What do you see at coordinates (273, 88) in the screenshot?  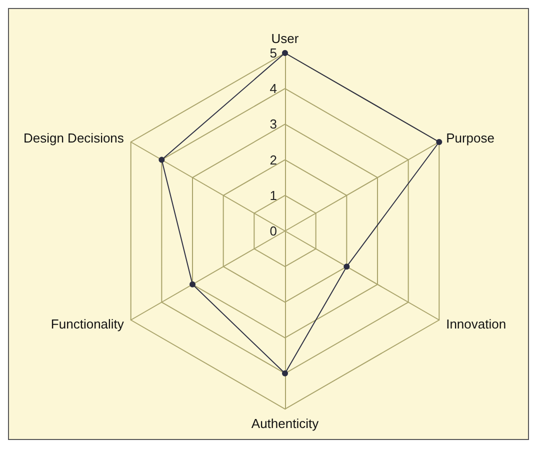 I see `y-tick-label: 4` at bounding box center [273, 88].